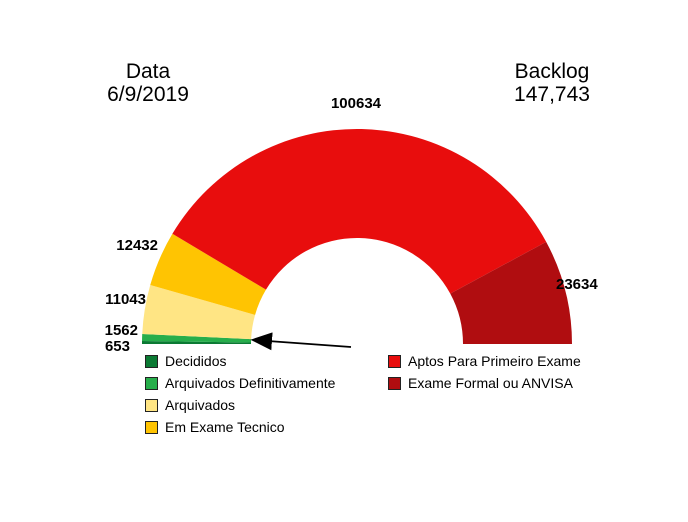 Image resolution: width=688 pixels, height=522 pixels. Describe the element at coordinates (200, 405) in the screenshot. I see `legend-label: Arquivados` at that location.